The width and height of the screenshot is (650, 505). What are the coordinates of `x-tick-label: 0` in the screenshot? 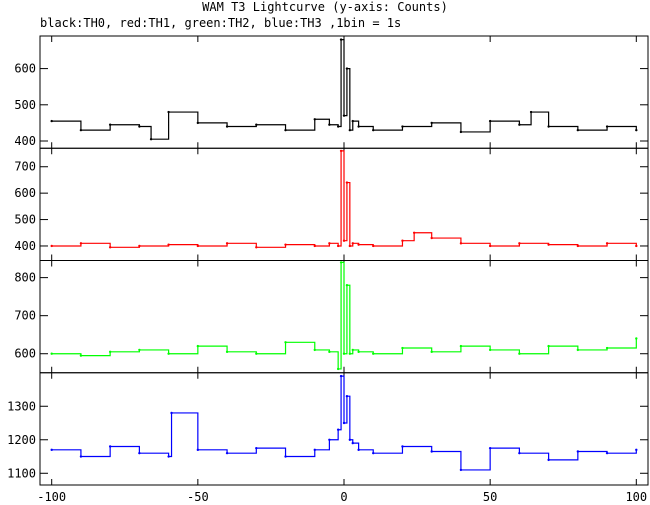 It's located at (343, 497).